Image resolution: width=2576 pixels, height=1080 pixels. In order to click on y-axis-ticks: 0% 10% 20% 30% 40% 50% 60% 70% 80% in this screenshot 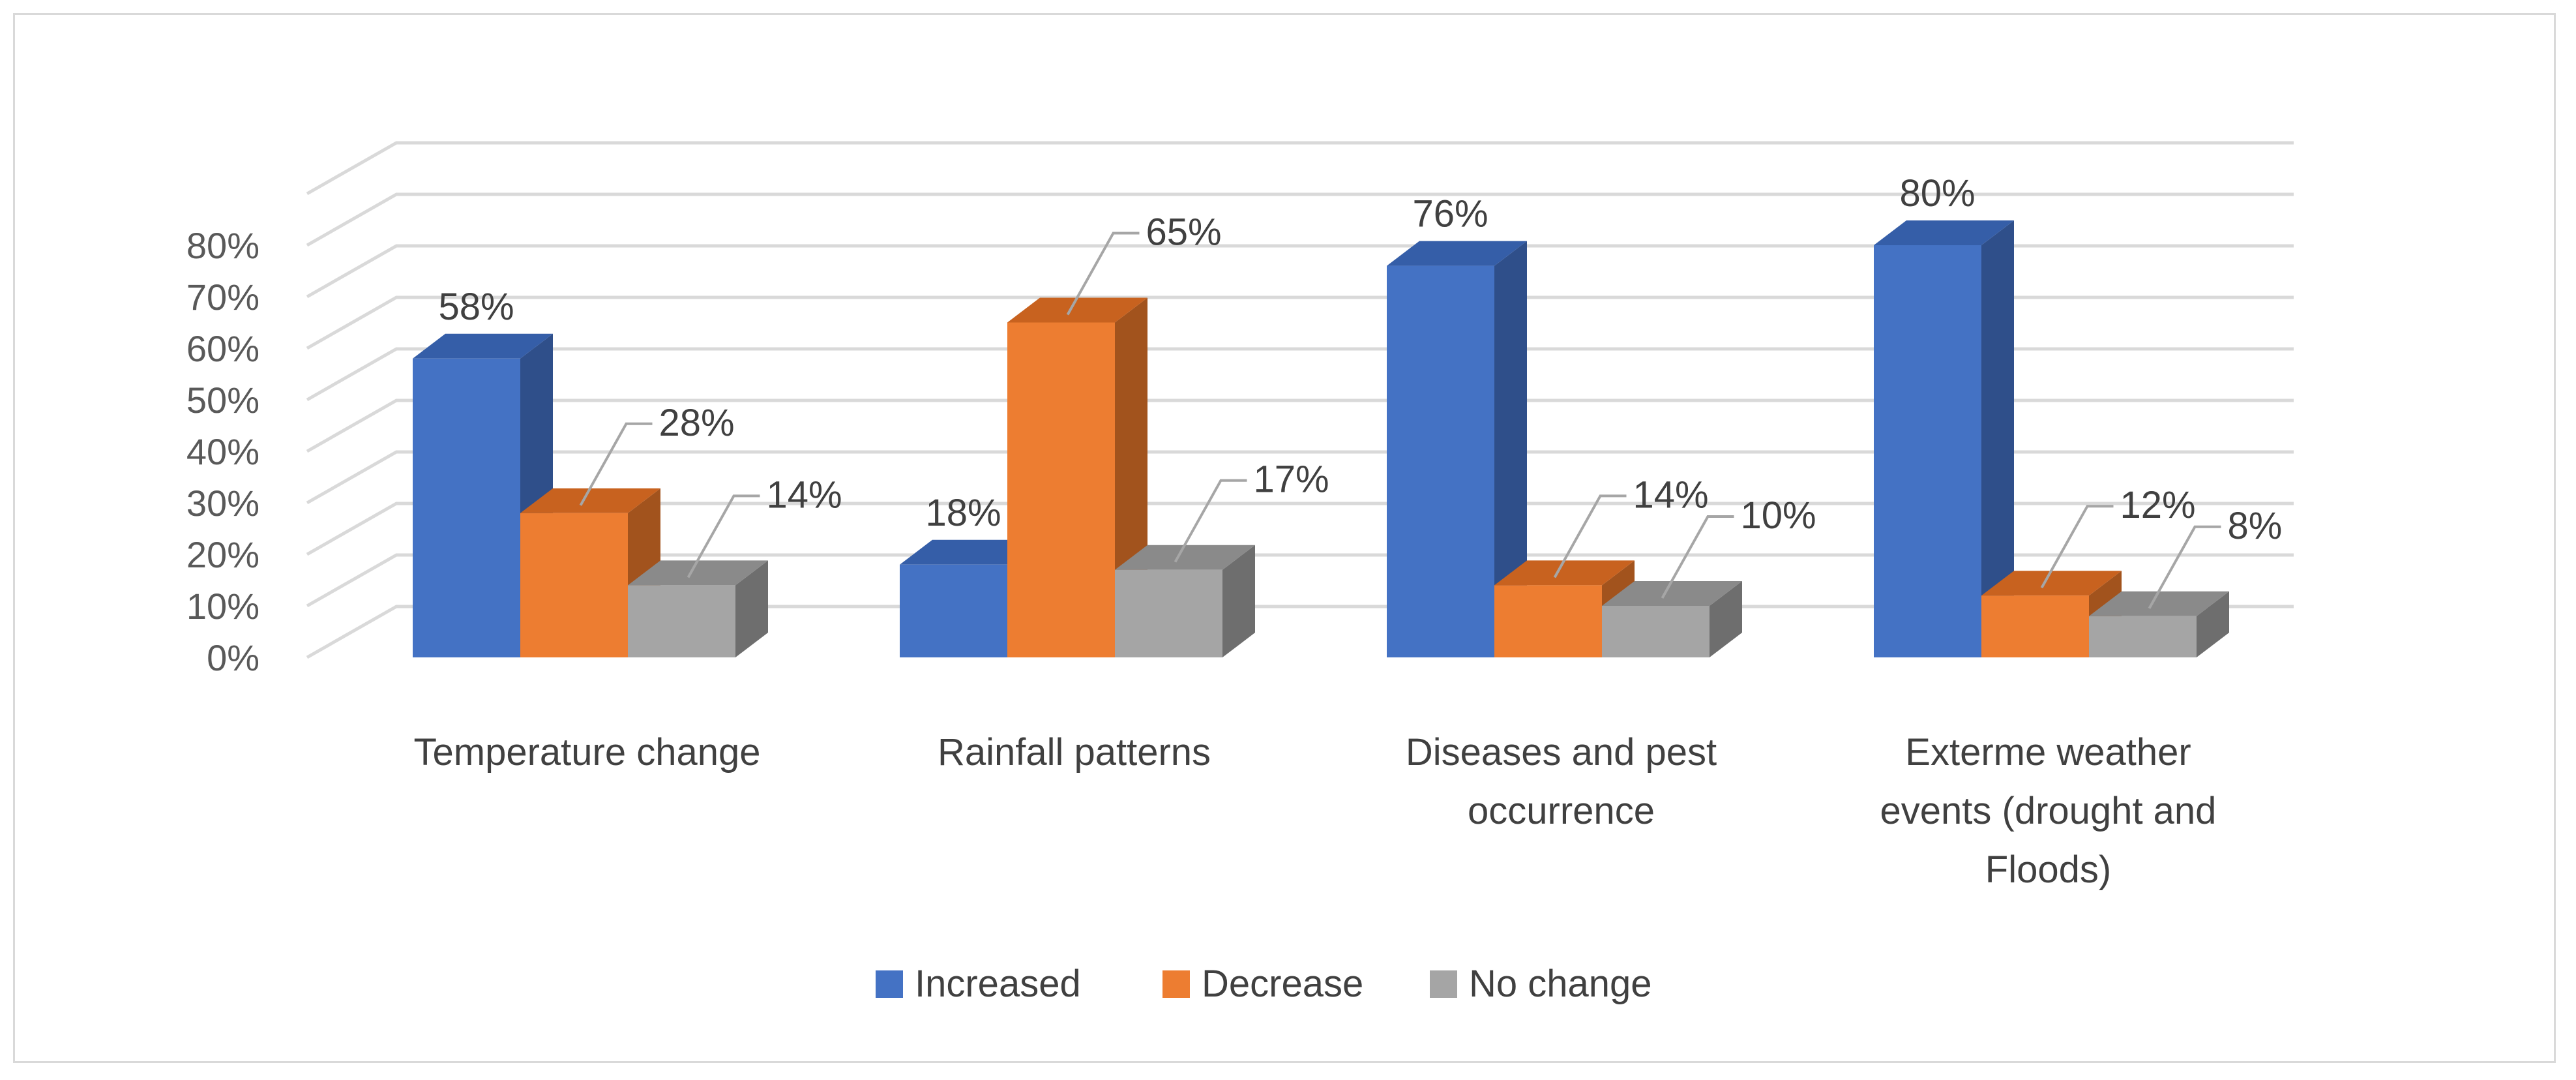, I will do `click(222, 452)`.